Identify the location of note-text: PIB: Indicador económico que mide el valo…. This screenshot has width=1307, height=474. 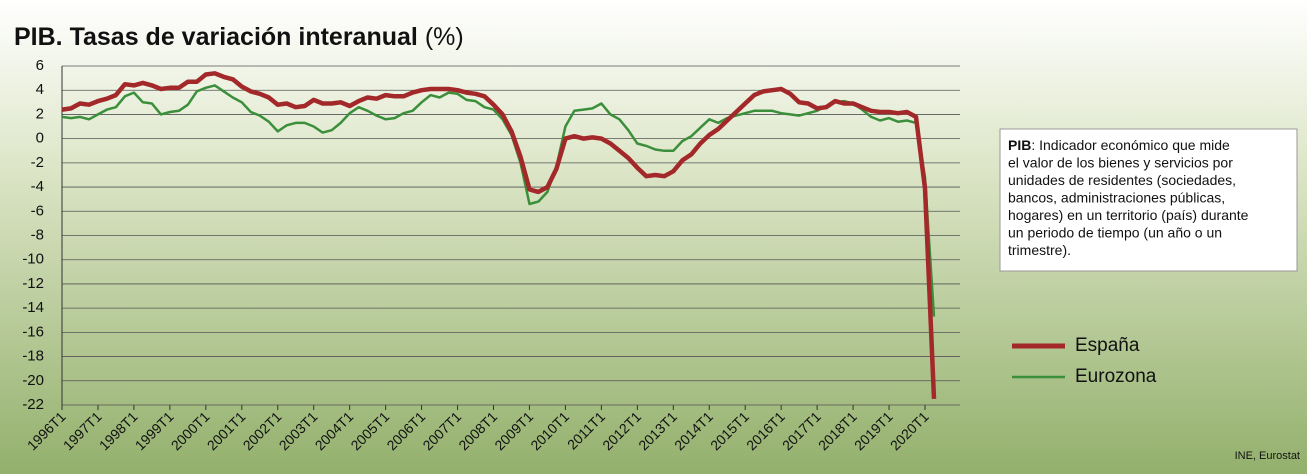
(1128, 197).